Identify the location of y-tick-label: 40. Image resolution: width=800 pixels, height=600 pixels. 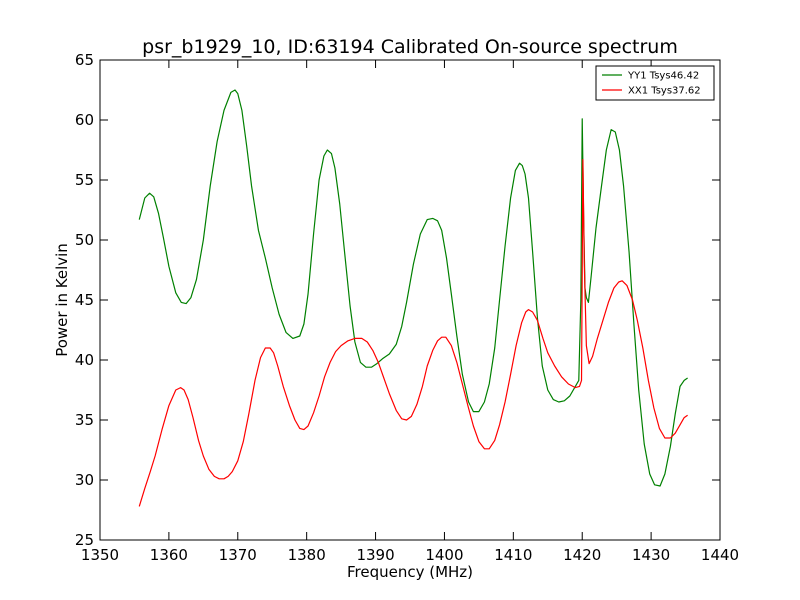
(84, 360).